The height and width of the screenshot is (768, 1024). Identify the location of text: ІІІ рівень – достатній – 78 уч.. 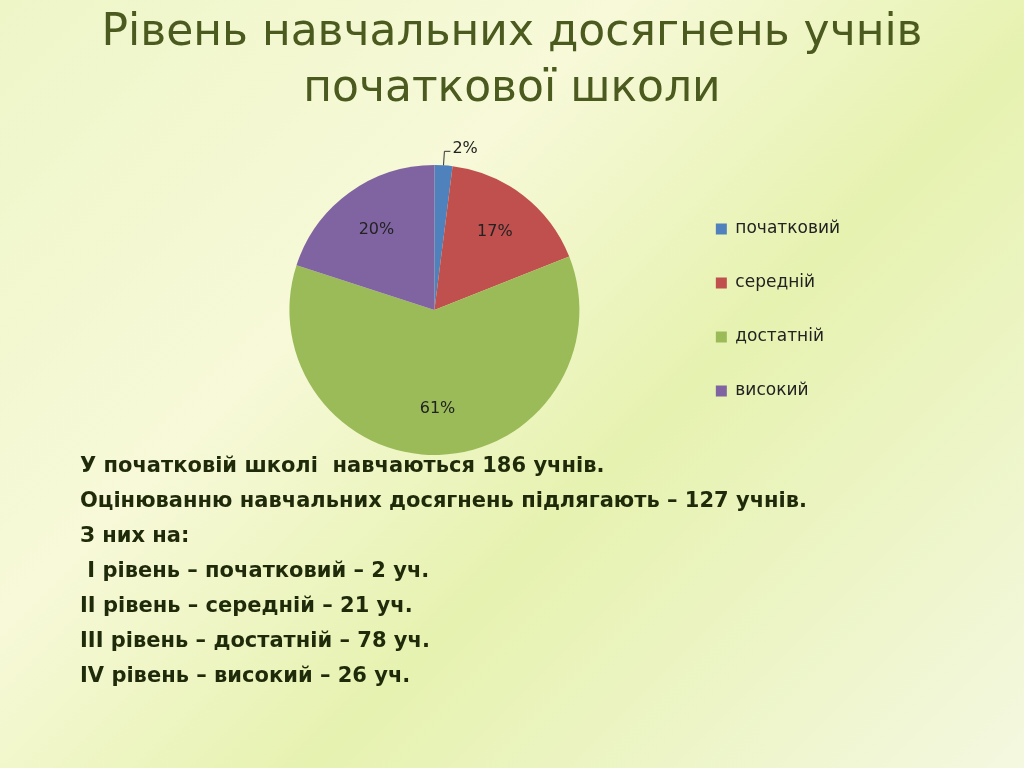
(255, 640).